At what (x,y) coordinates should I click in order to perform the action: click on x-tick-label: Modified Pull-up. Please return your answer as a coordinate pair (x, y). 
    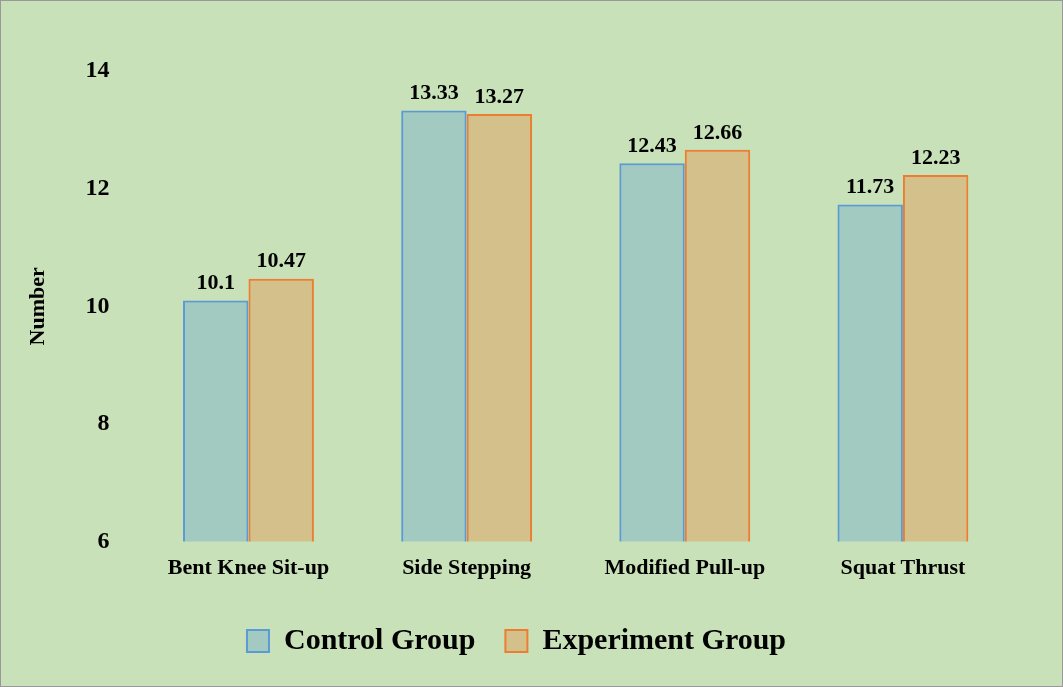
    Looking at the image, I should click on (685, 567).